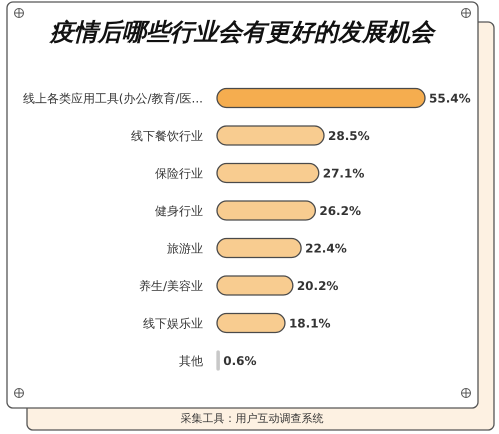 This screenshot has height=434, width=499. Describe the element at coordinates (343, 173) in the screenshot. I see `data-label: 27.1%` at that location.